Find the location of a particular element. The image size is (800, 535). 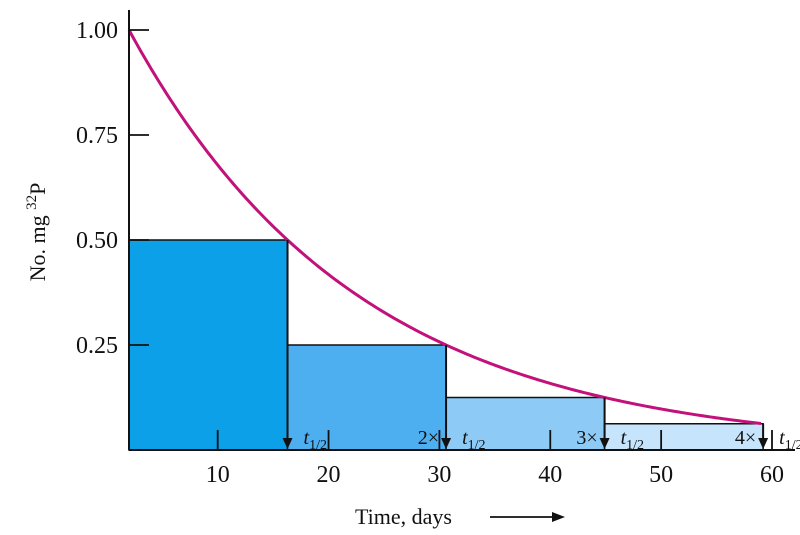

x-tick-label-40: 40 is located at coordinates (550, 475).